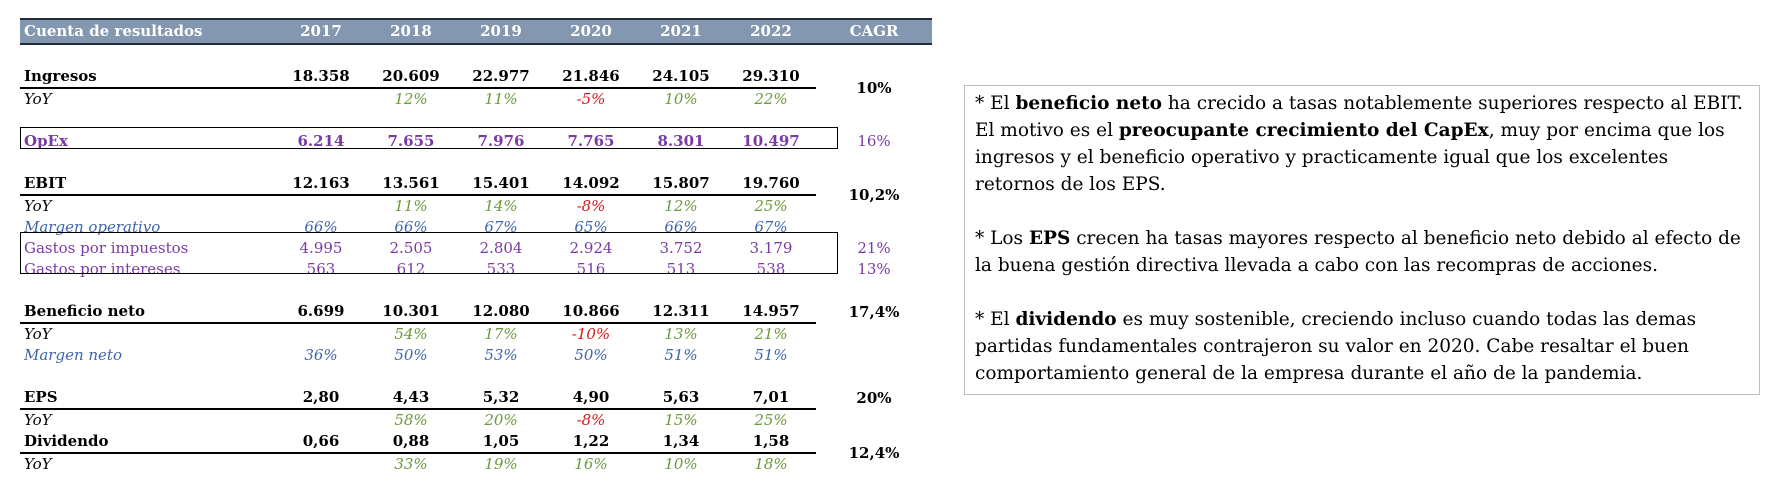  What do you see at coordinates (476, 334) in the screenshot?
I see `row-beneficio-yoy: YoY 54% 17% -10% 13% 21%` at bounding box center [476, 334].